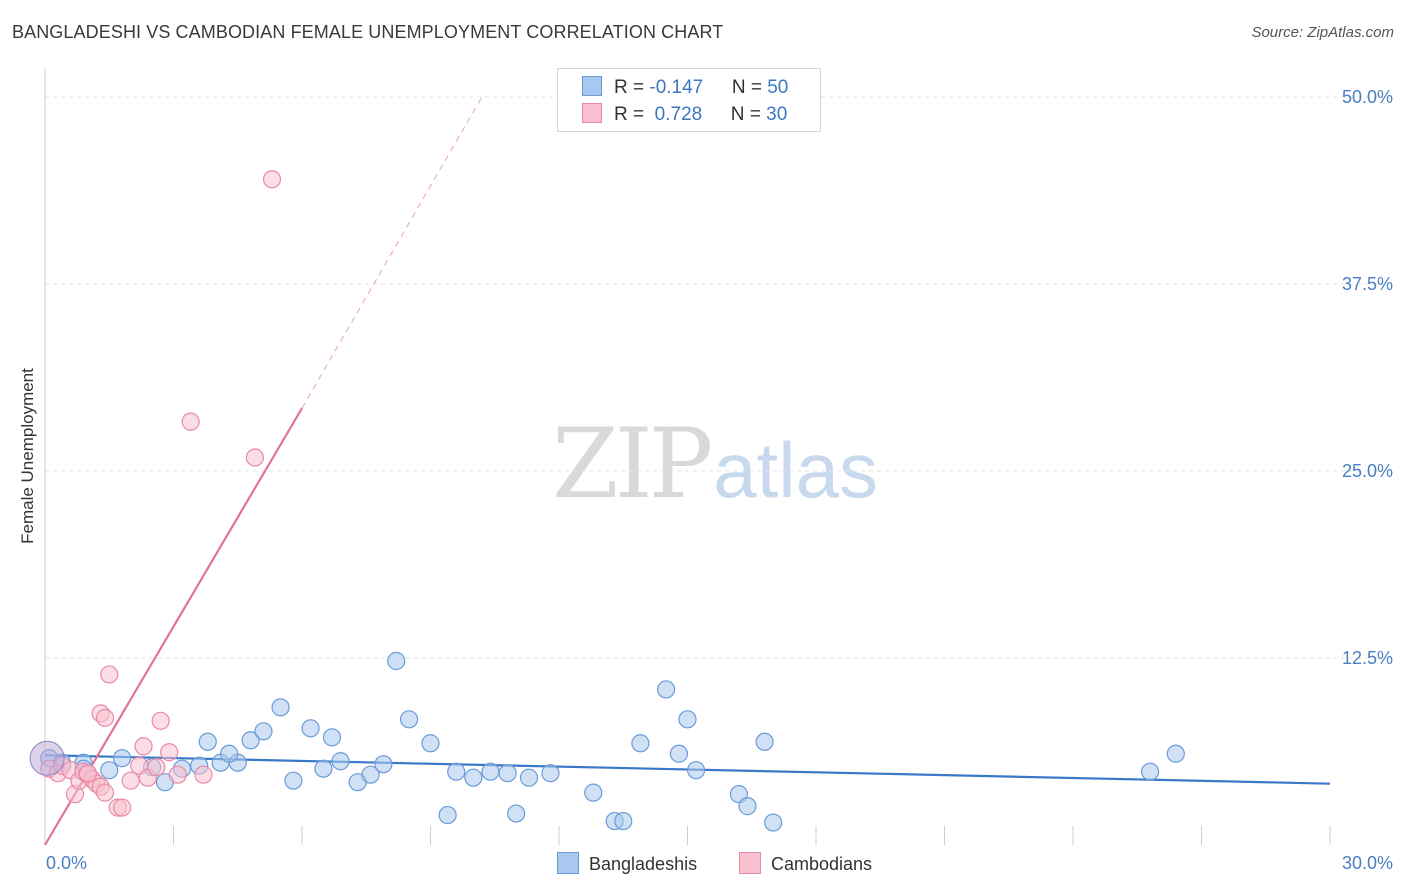  I want to click on bottom-legend-cambodians: Cambodians, so click(805, 863).